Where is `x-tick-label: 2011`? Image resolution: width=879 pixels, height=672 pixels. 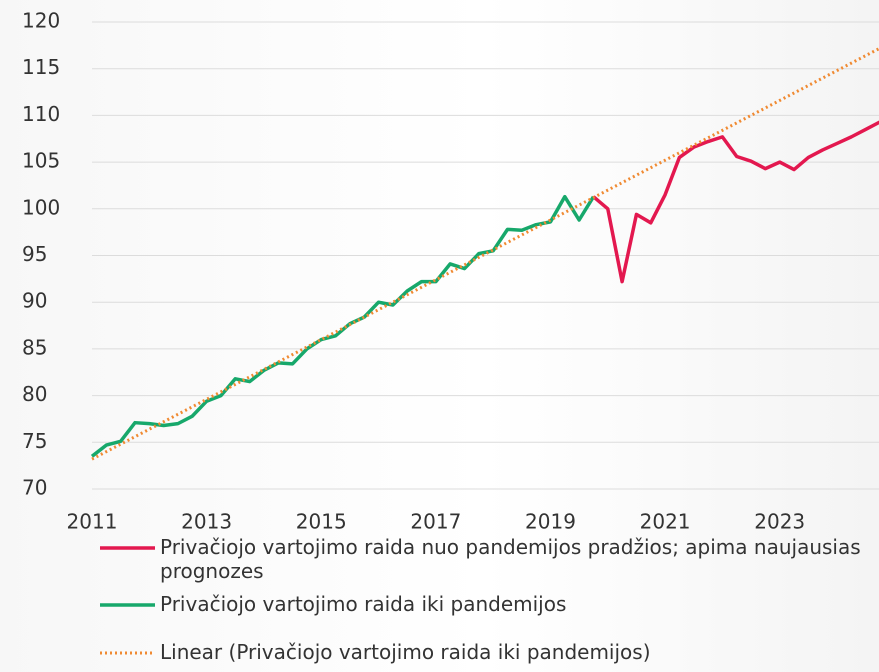 x-tick-label: 2011 is located at coordinates (92, 522).